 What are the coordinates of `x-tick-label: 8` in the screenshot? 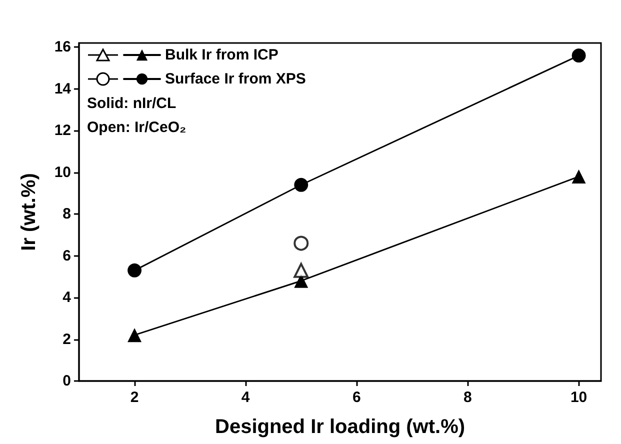 It's located at (468, 397).